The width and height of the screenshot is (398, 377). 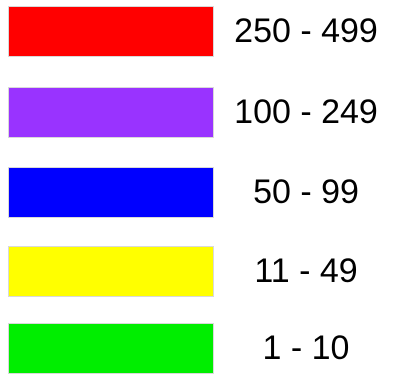 I want to click on legend-item: 1 - 10, so click(x=199, y=349).